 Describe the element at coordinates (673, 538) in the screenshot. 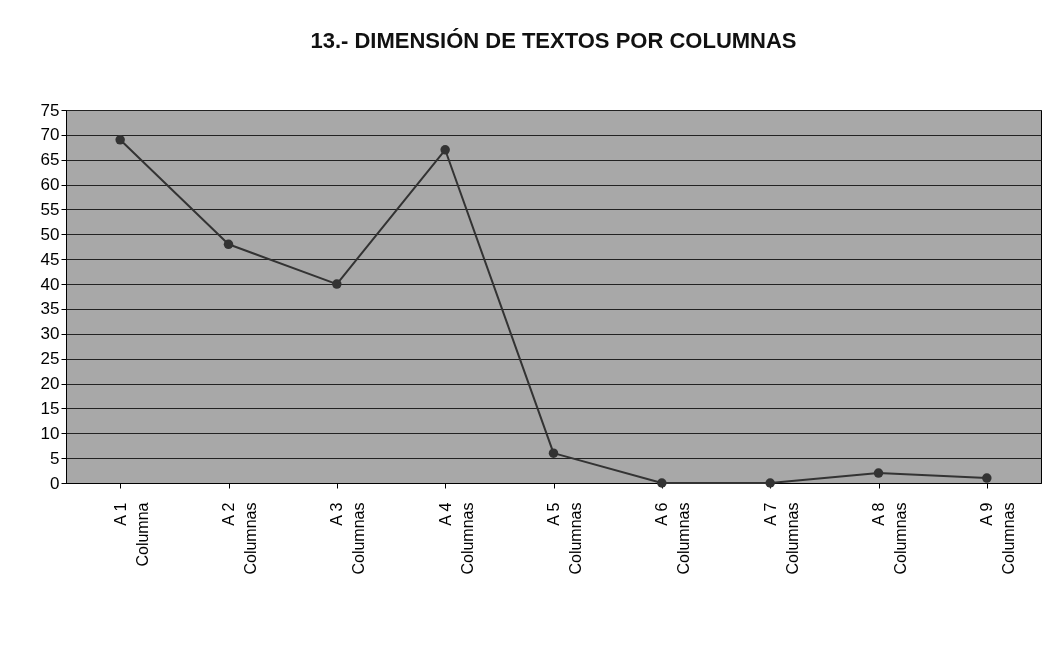

I see `x-tick-label: A 6 Columnas` at that location.